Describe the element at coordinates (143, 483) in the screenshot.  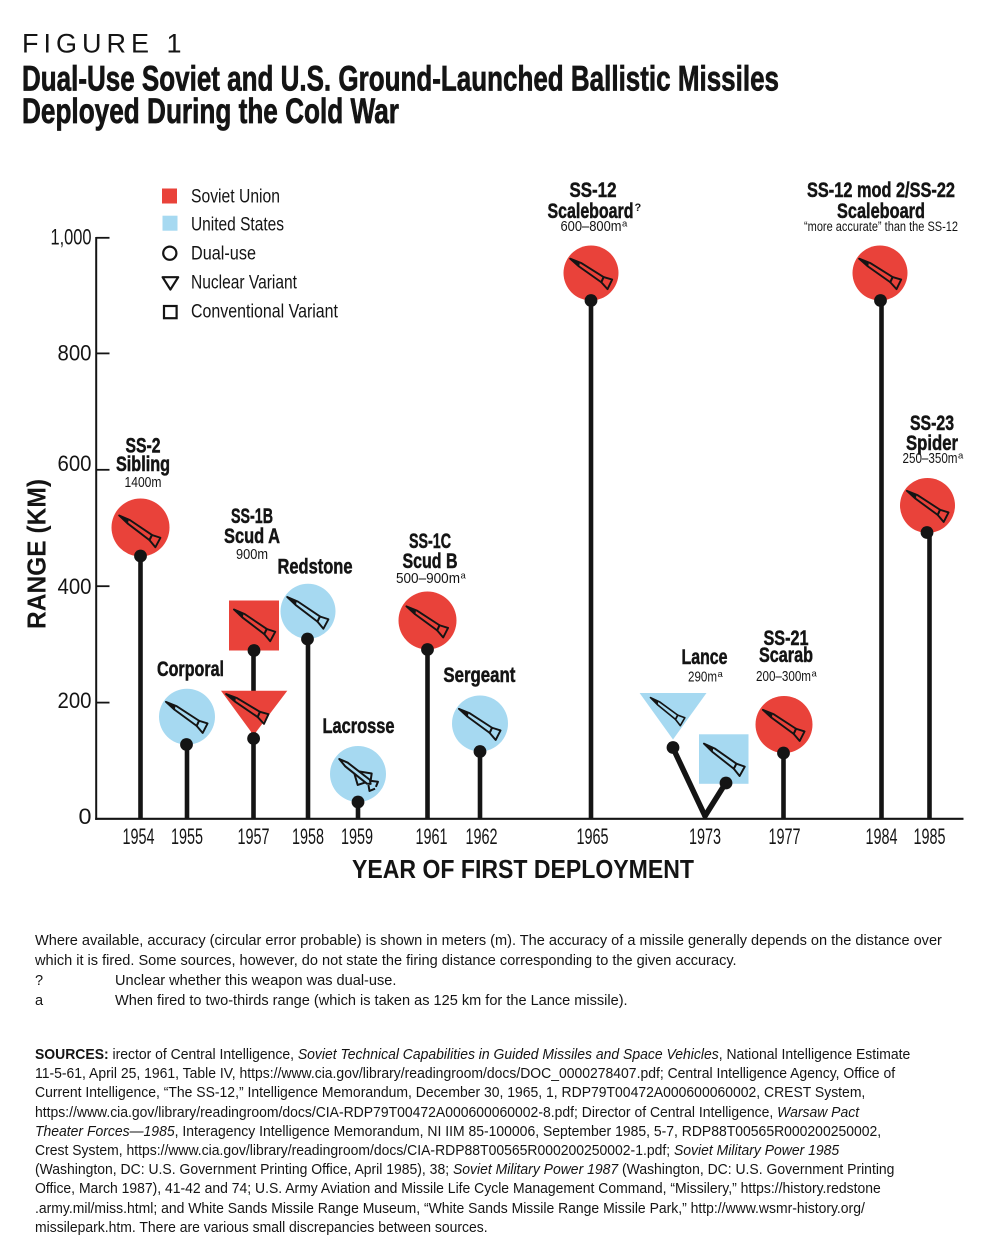
I see `svg-text: 1400m` at that location.